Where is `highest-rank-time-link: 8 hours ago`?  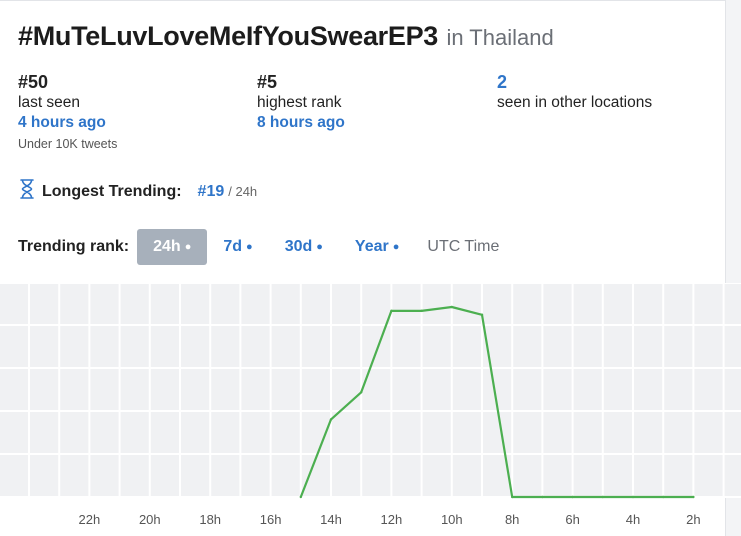 highest-rank-time-link: 8 hours ago is located at coordinates (301, 122).